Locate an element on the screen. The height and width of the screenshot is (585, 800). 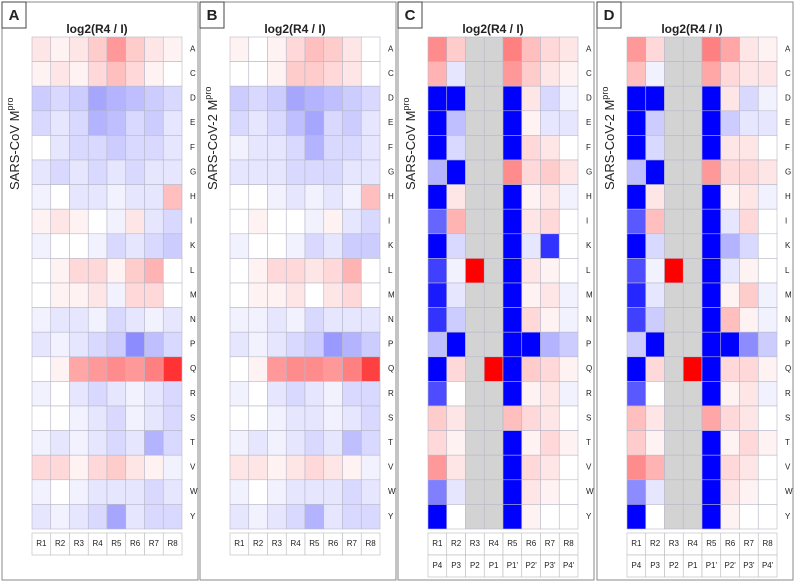
column-label: R4 is located at coordinates (494, 543).